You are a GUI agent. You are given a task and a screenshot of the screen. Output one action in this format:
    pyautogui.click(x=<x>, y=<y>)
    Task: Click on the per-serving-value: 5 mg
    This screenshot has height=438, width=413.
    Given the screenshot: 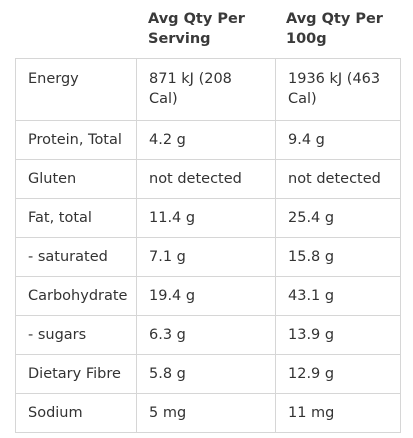 What is the action you would take?
    pyautogui.click(x=205, y=413)
    